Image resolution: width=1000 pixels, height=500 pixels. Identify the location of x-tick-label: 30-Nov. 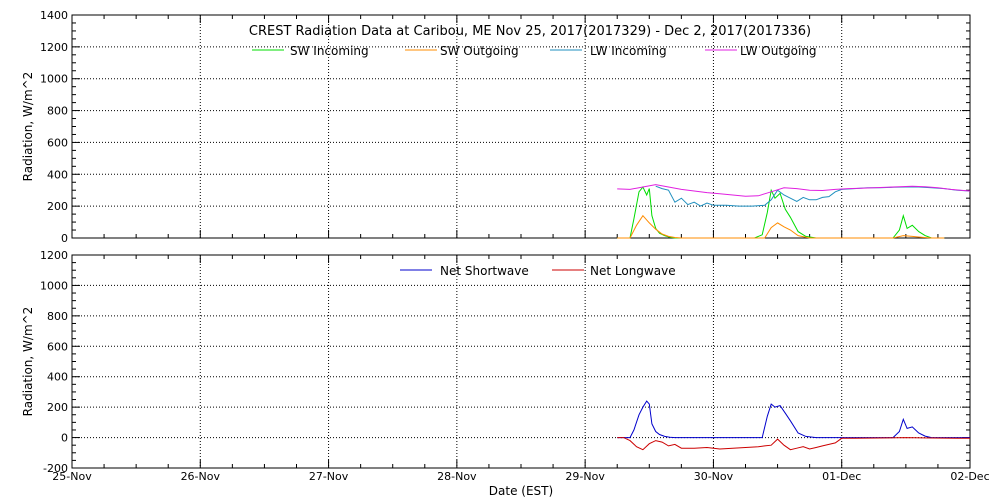
(714, 476).